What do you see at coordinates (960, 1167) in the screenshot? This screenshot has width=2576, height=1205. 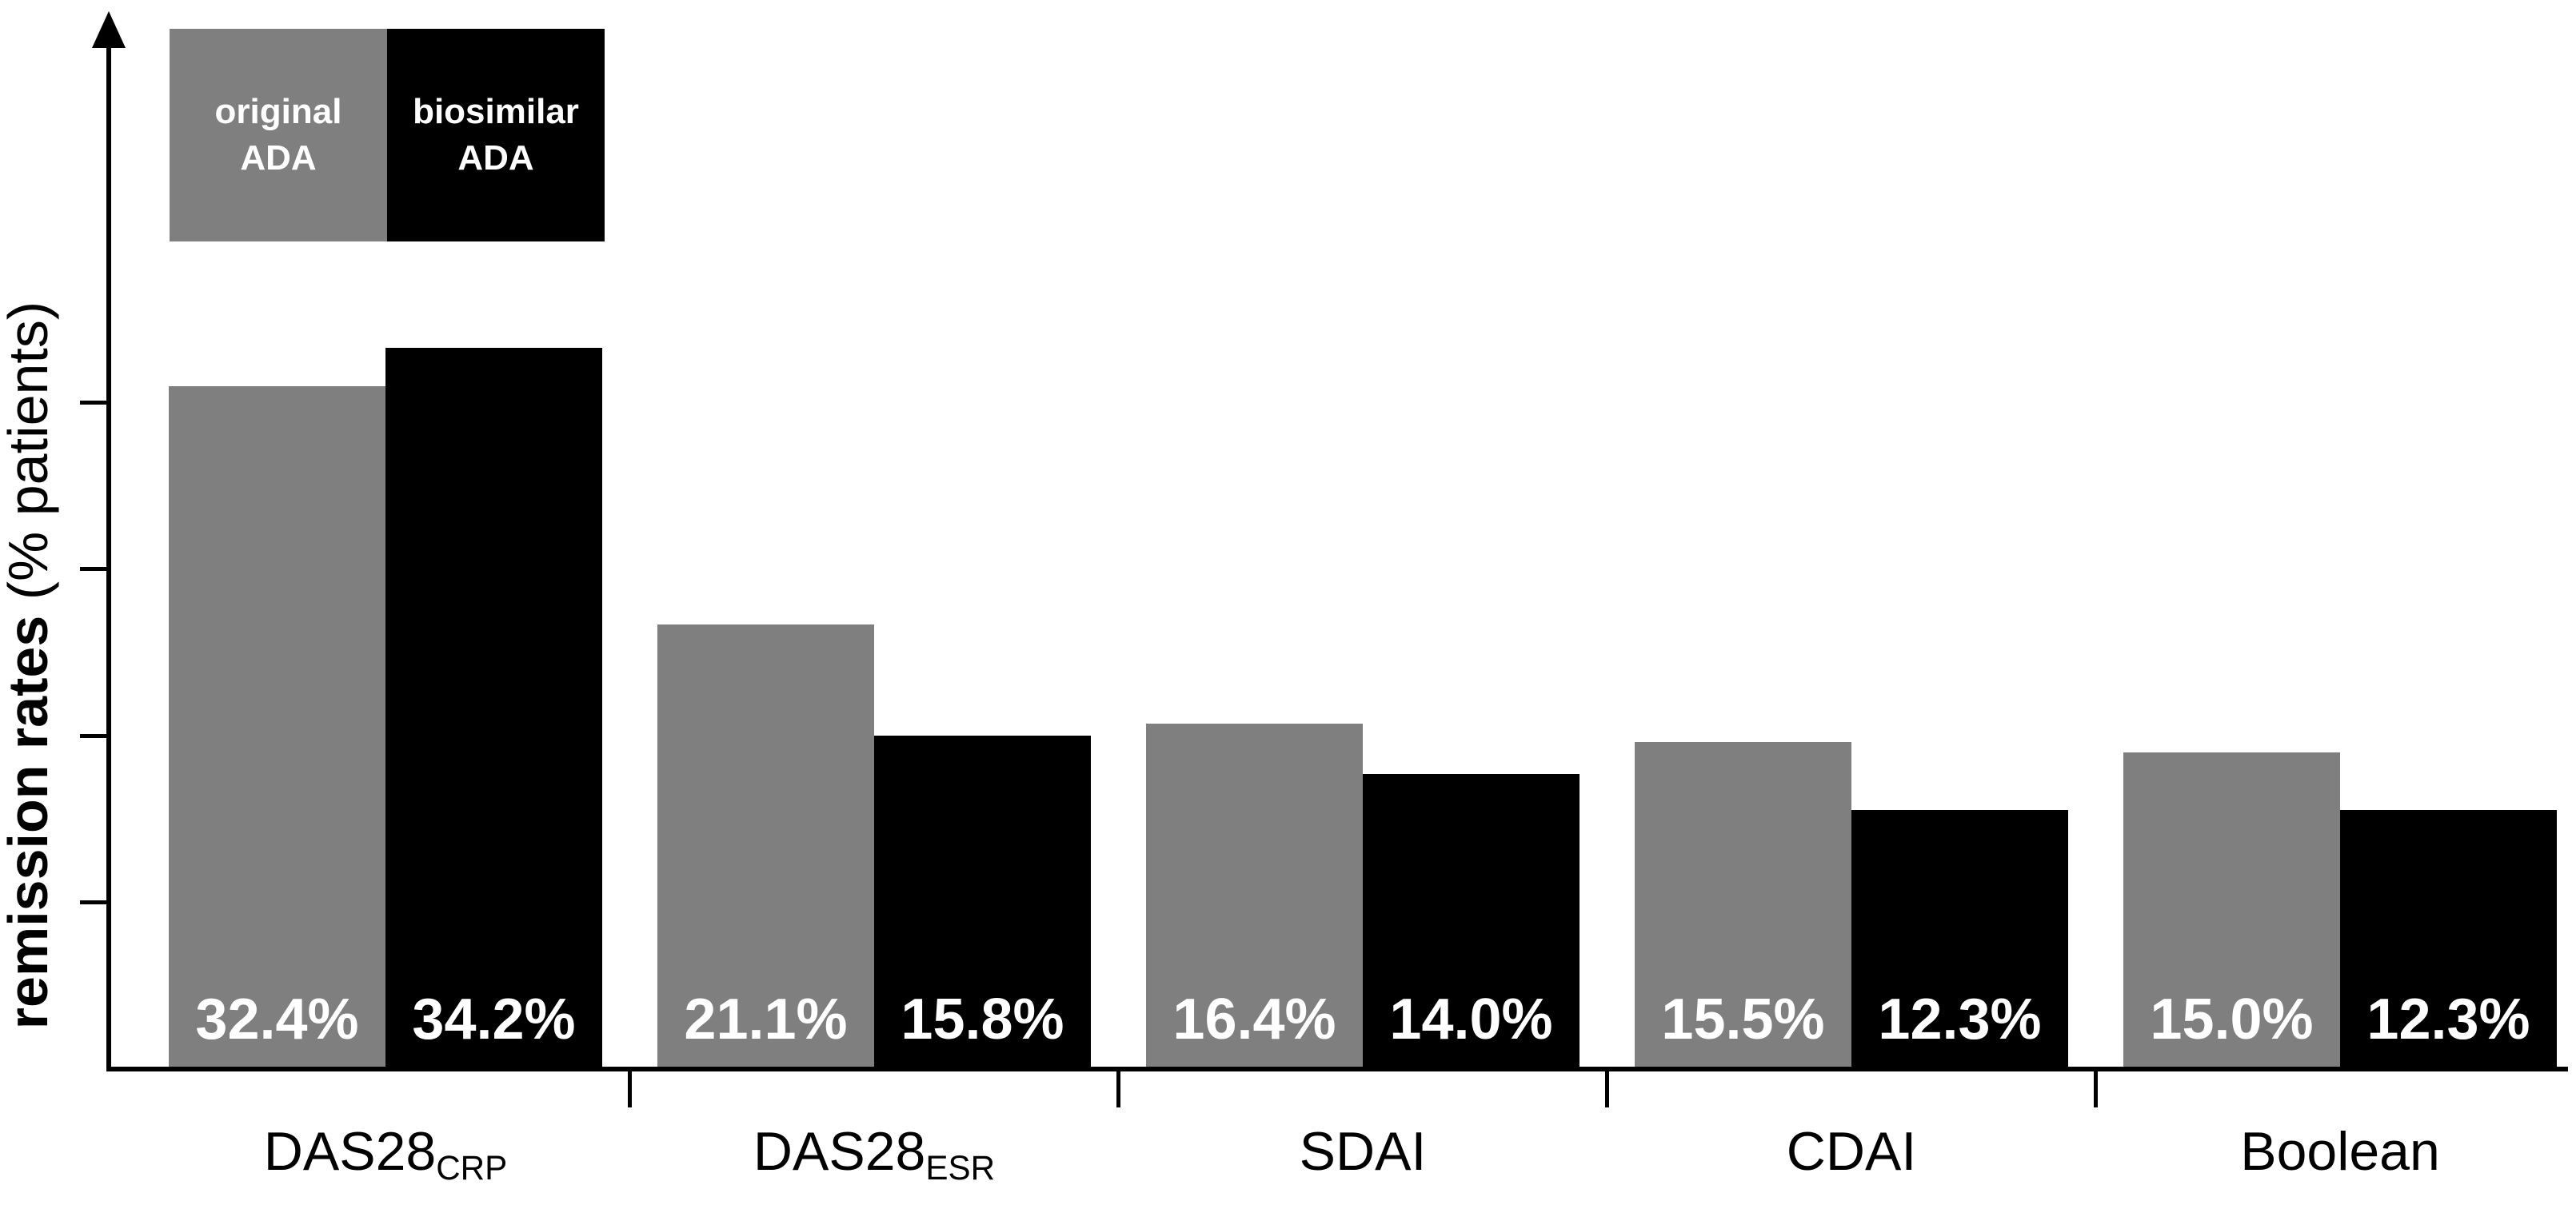 I see `category-label-subscript: ESR` at bounding box center [960, 1167].